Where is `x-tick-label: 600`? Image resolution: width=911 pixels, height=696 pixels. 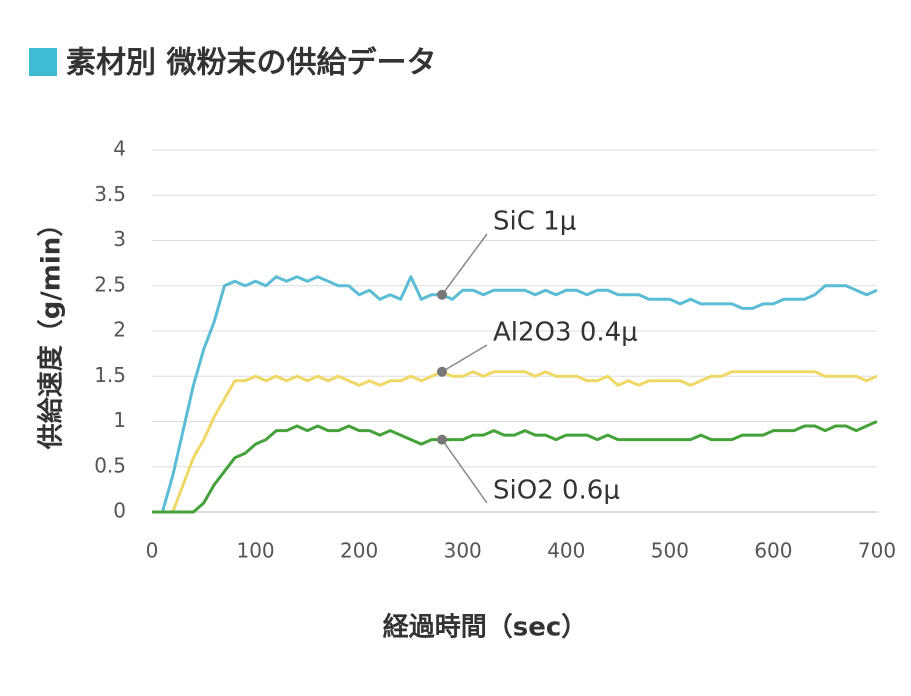 x-tick-label: 600 is located at coordinates (773, 551).